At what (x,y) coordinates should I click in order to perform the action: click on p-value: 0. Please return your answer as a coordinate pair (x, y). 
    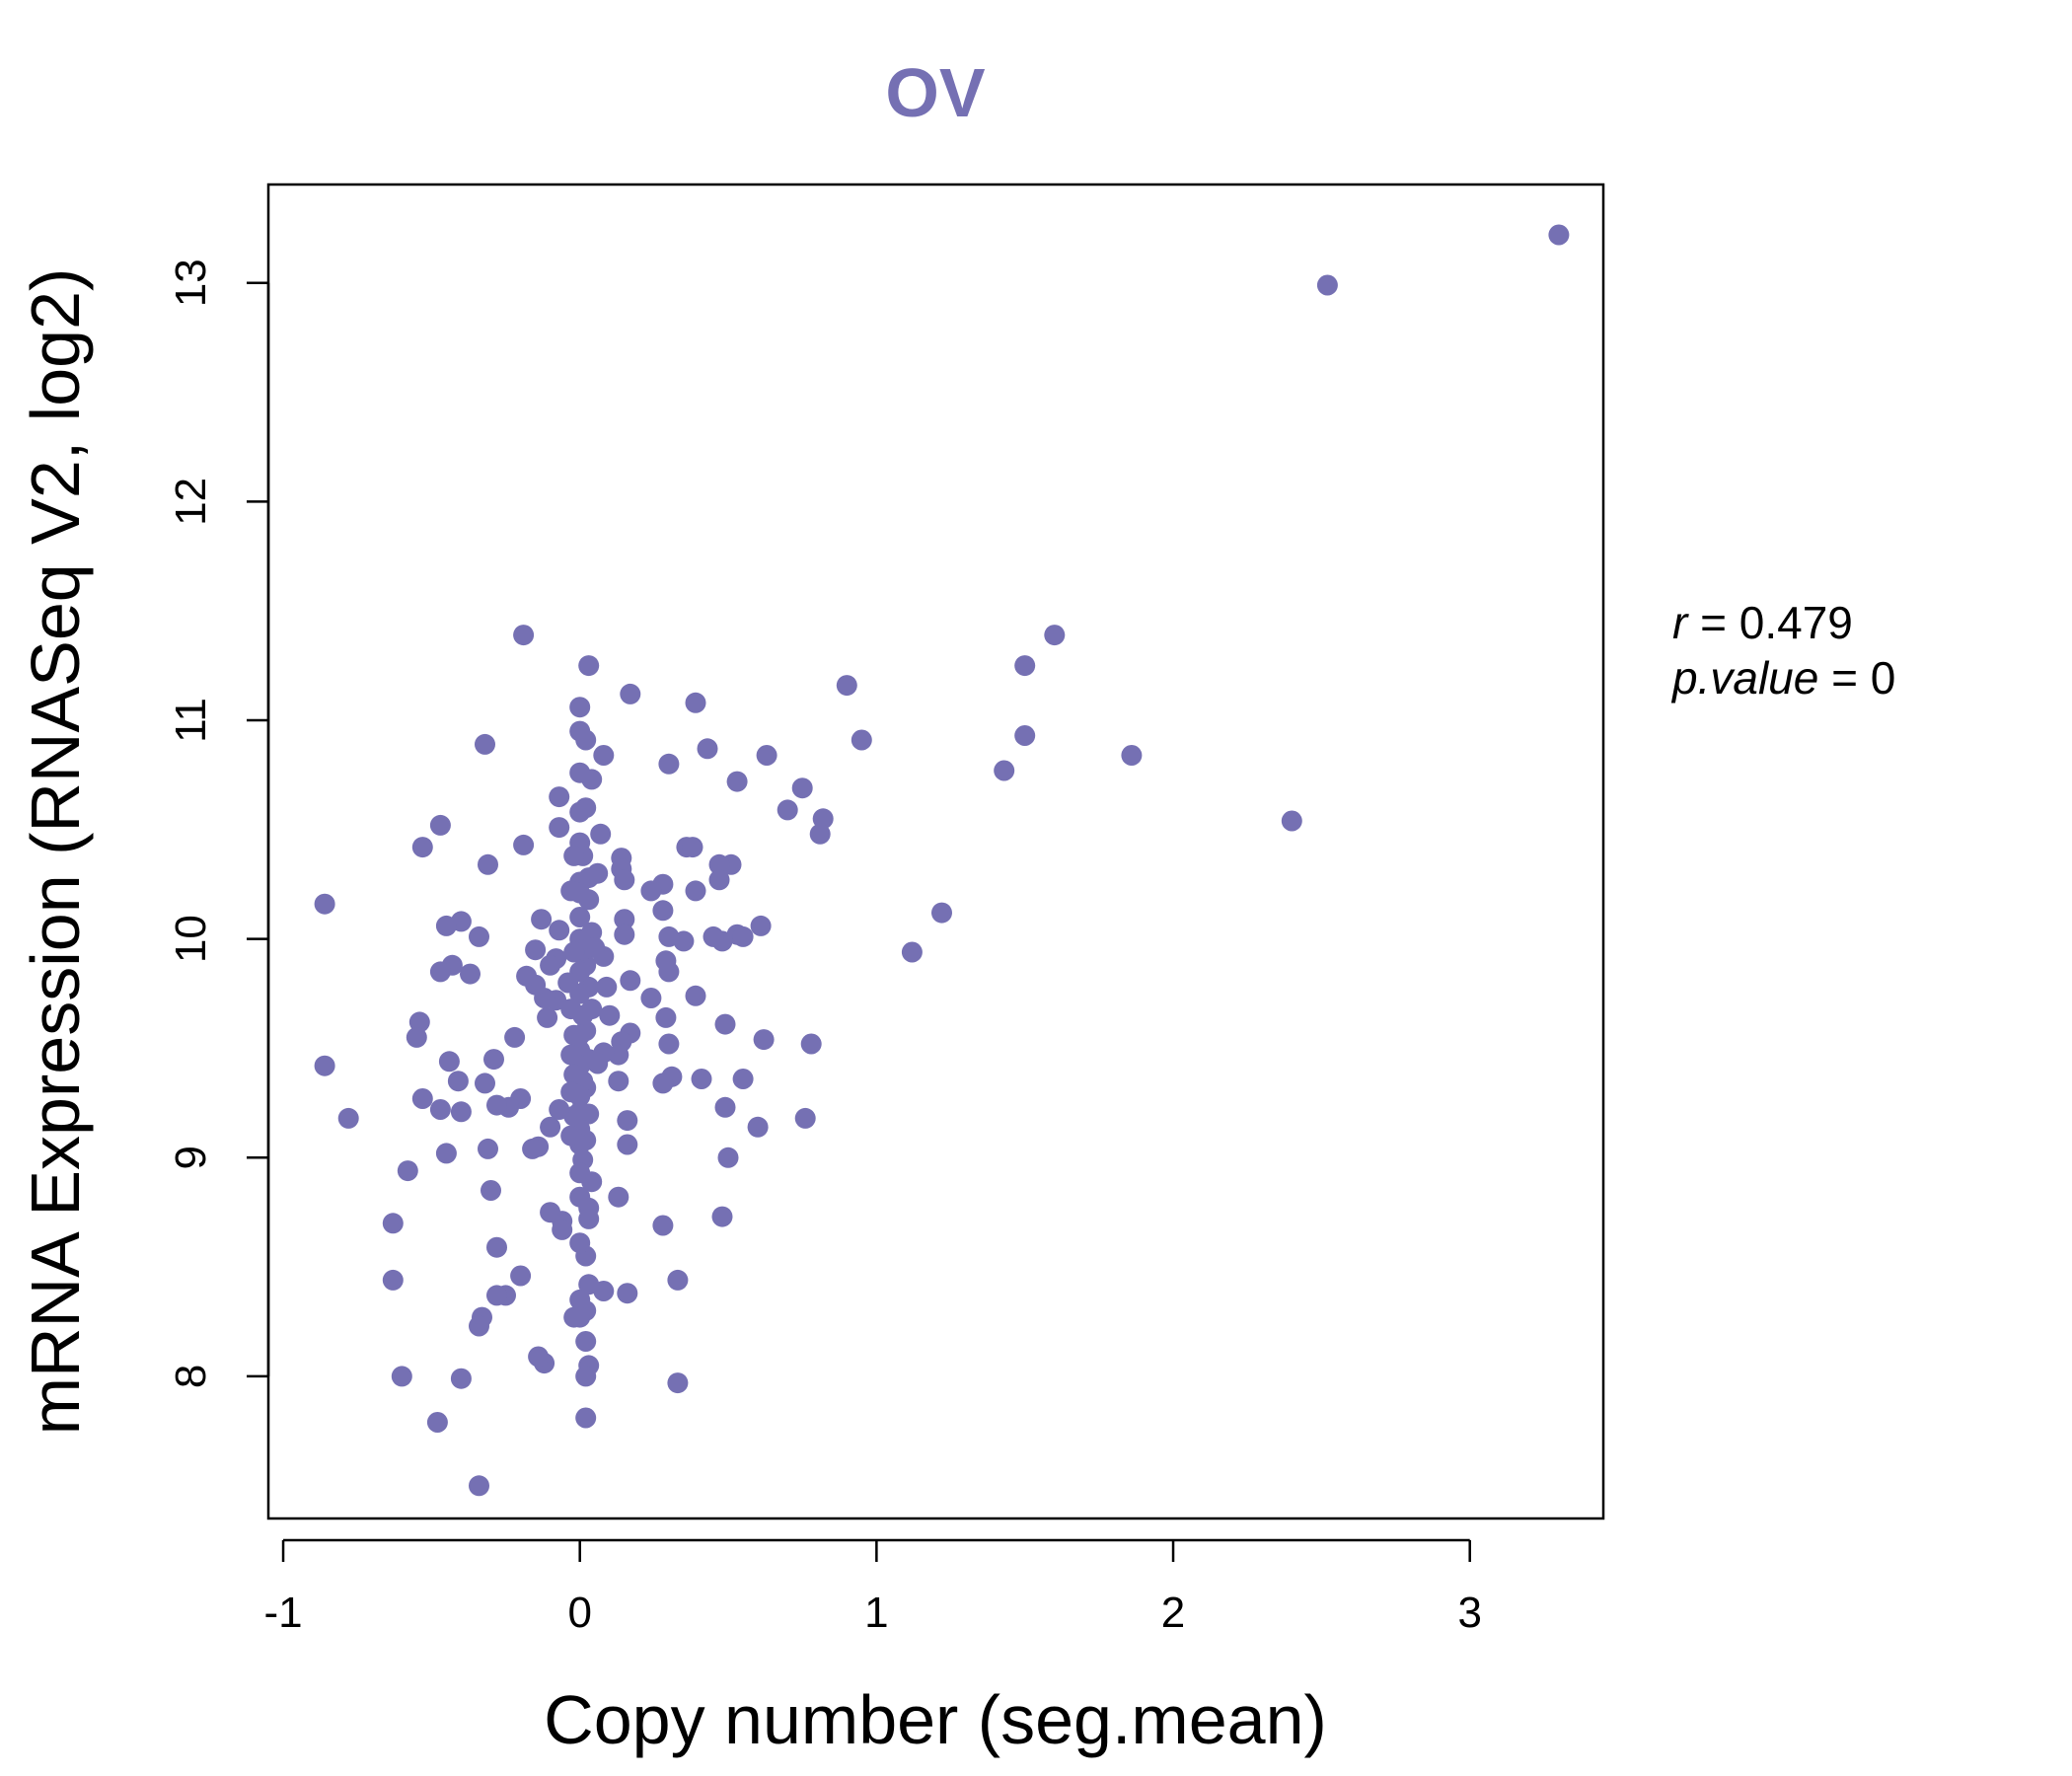
    Looking at the image, I should click on (1884, 677).